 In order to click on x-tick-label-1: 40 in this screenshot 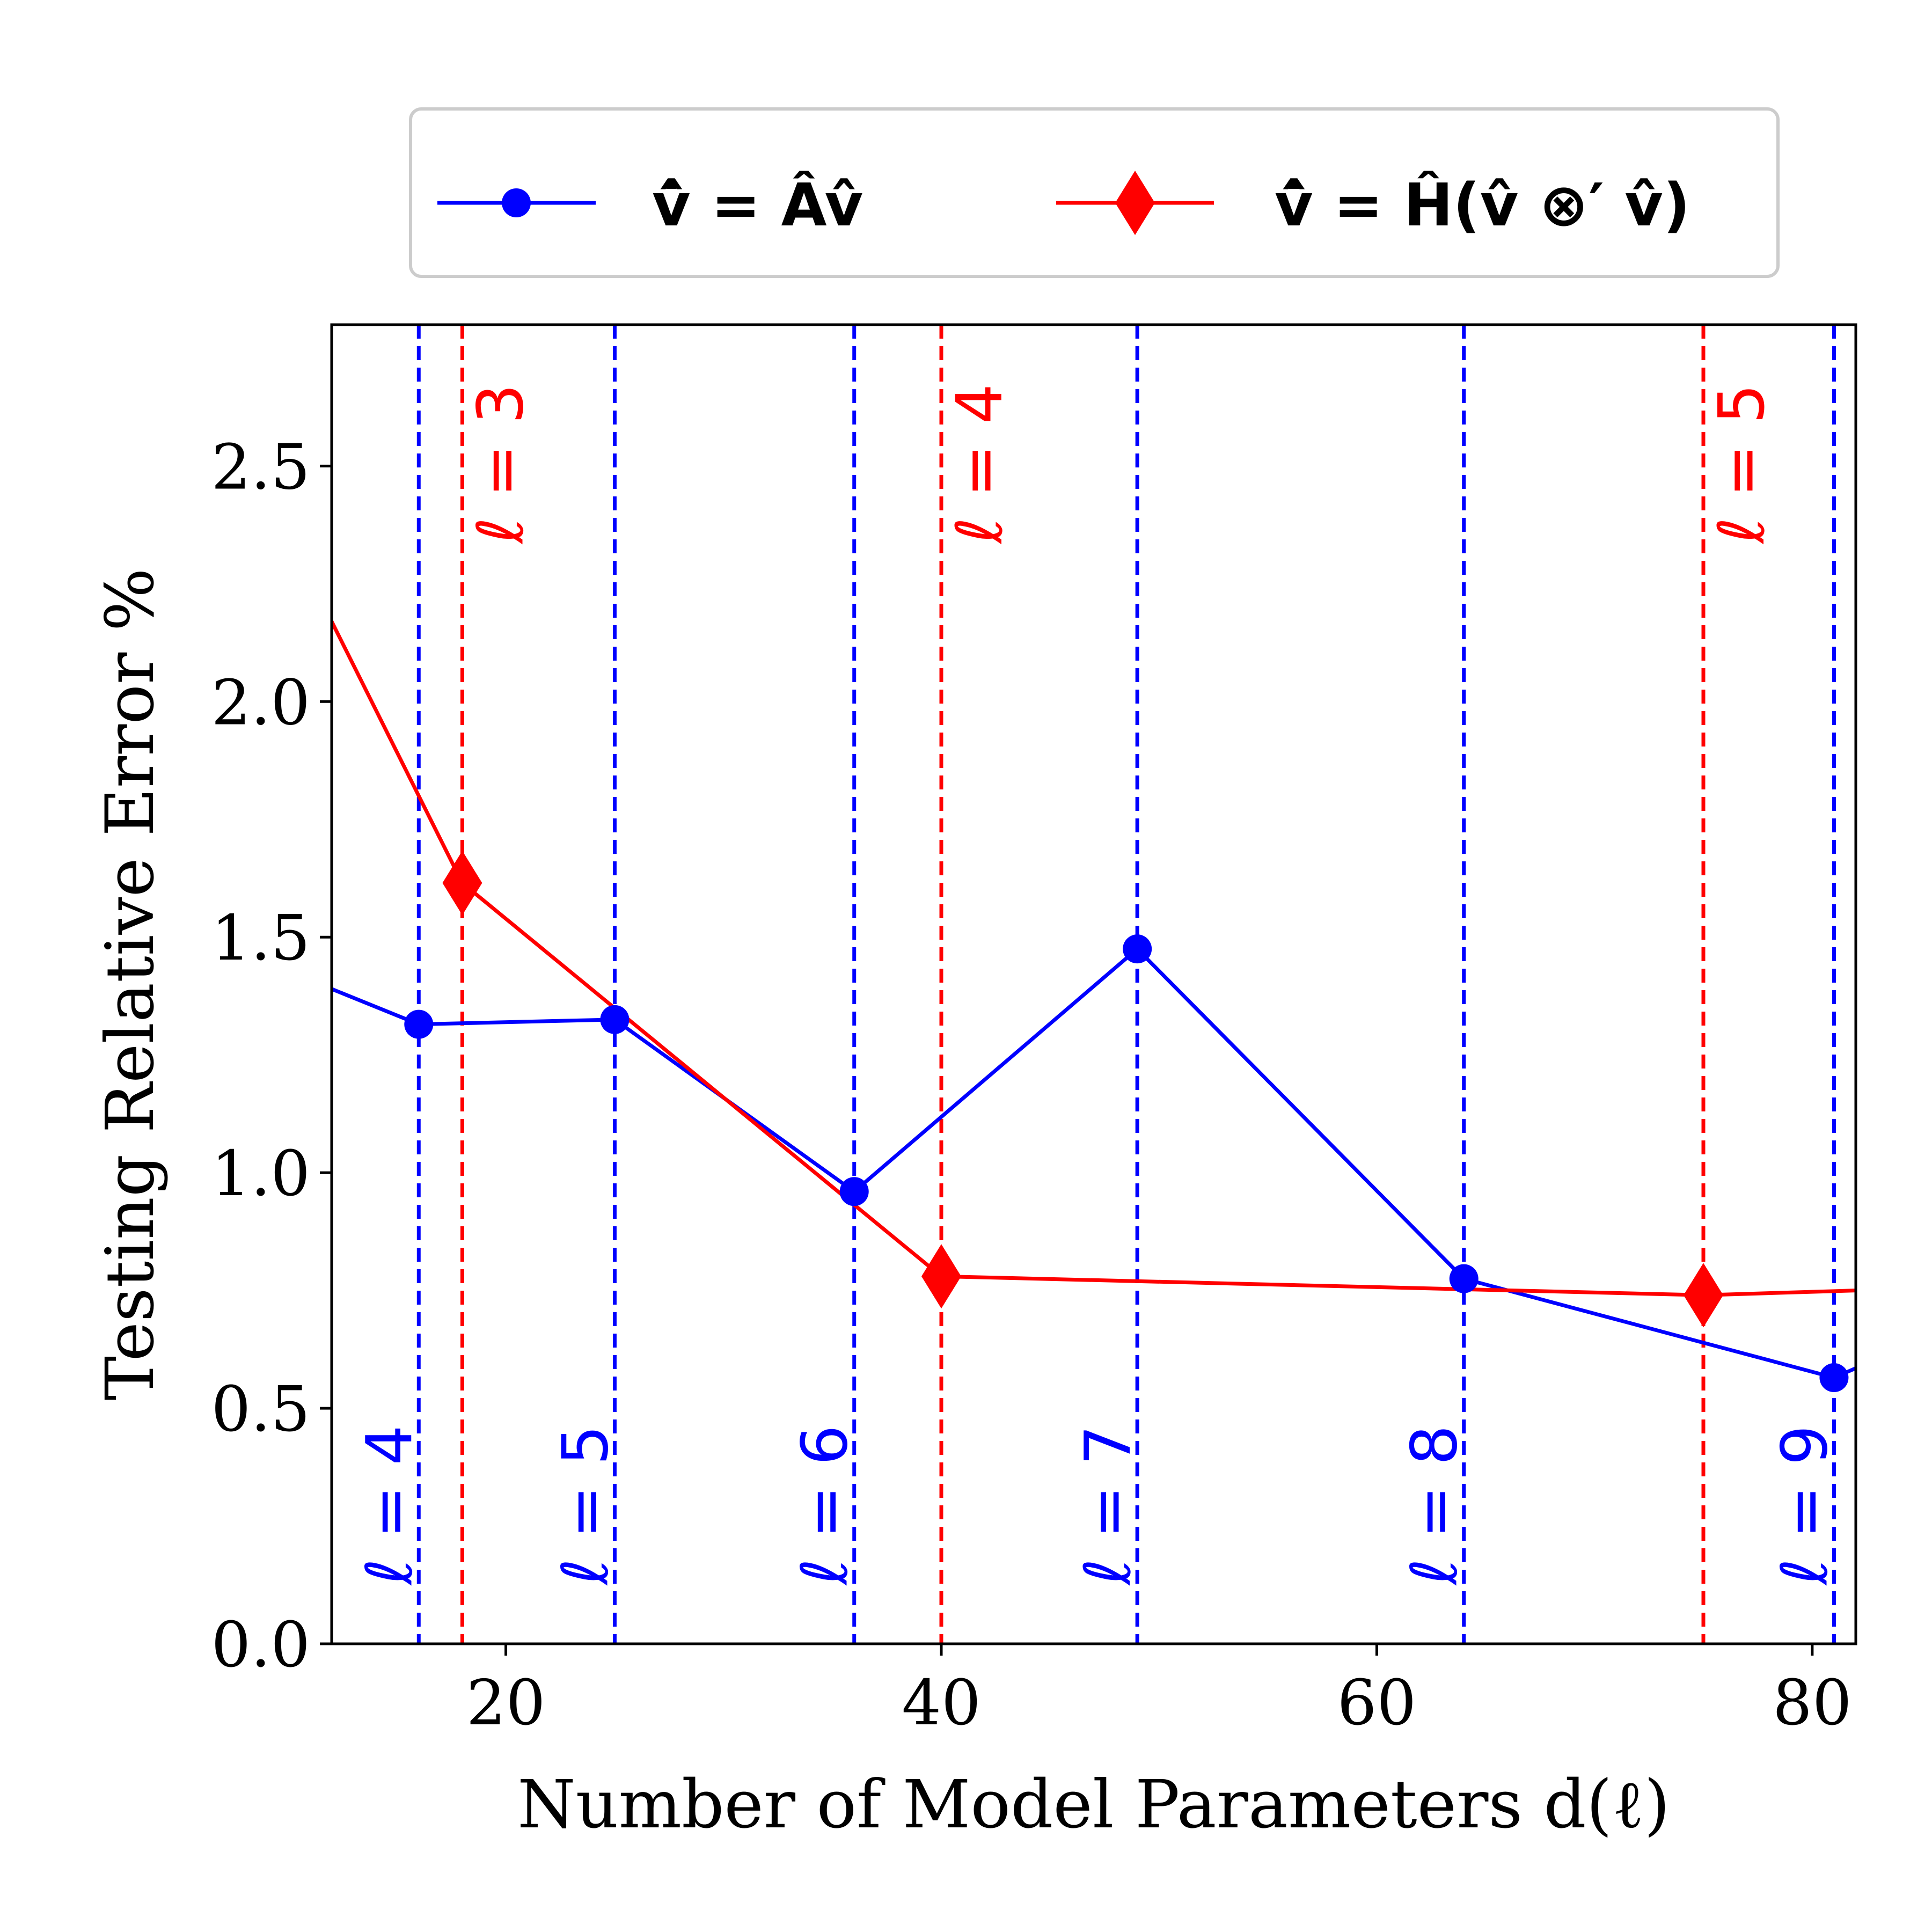, I will do `click(941, 1703)`.